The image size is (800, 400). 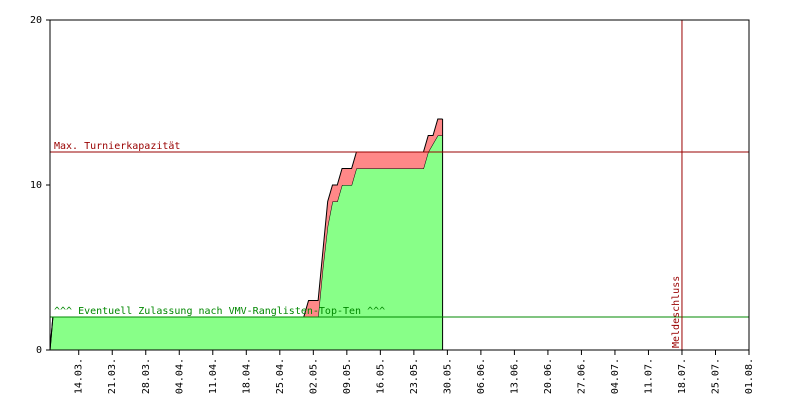 I want to click on x-tick-label: 11.07., so click(x=648, y=376).